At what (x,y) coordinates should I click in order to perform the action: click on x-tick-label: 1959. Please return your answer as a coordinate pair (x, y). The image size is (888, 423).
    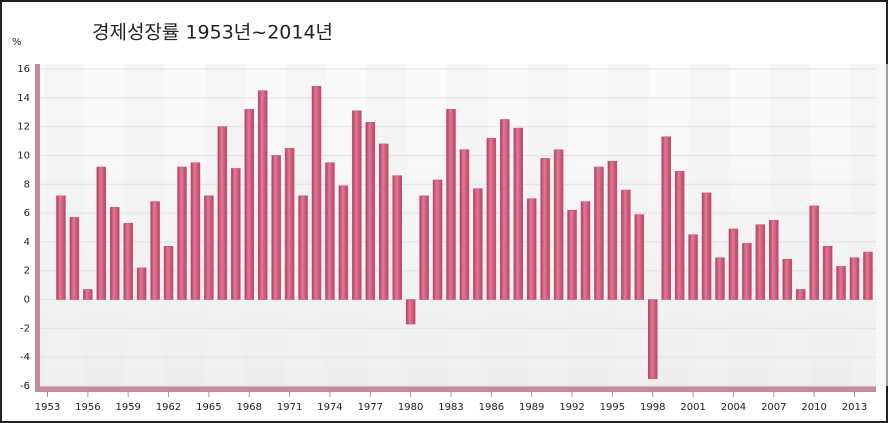
    Looking at the image, I should click on (127, 407).